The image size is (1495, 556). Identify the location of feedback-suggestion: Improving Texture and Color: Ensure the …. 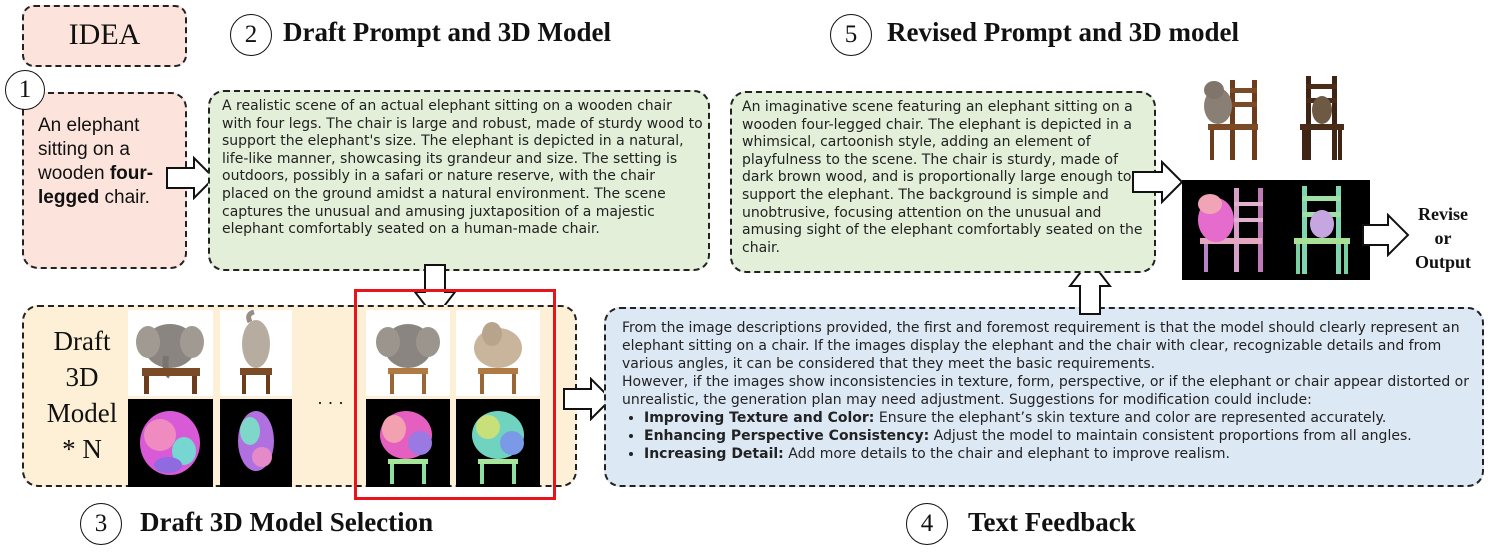
(1067, 418).